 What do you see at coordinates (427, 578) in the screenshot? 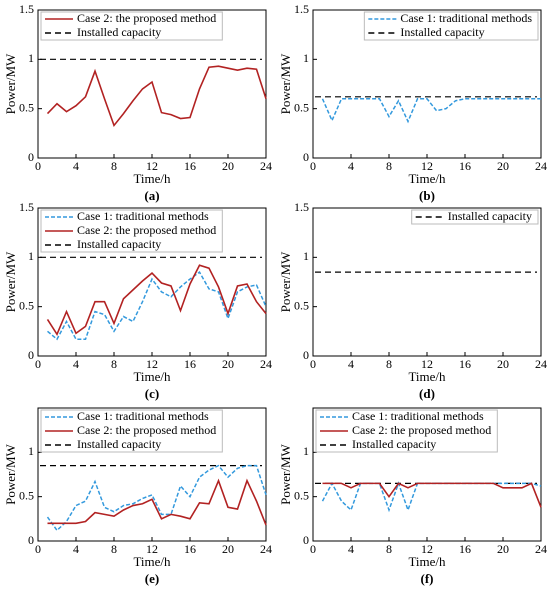
I see `panel-caption: (f)` at bounding box center [427, 578].